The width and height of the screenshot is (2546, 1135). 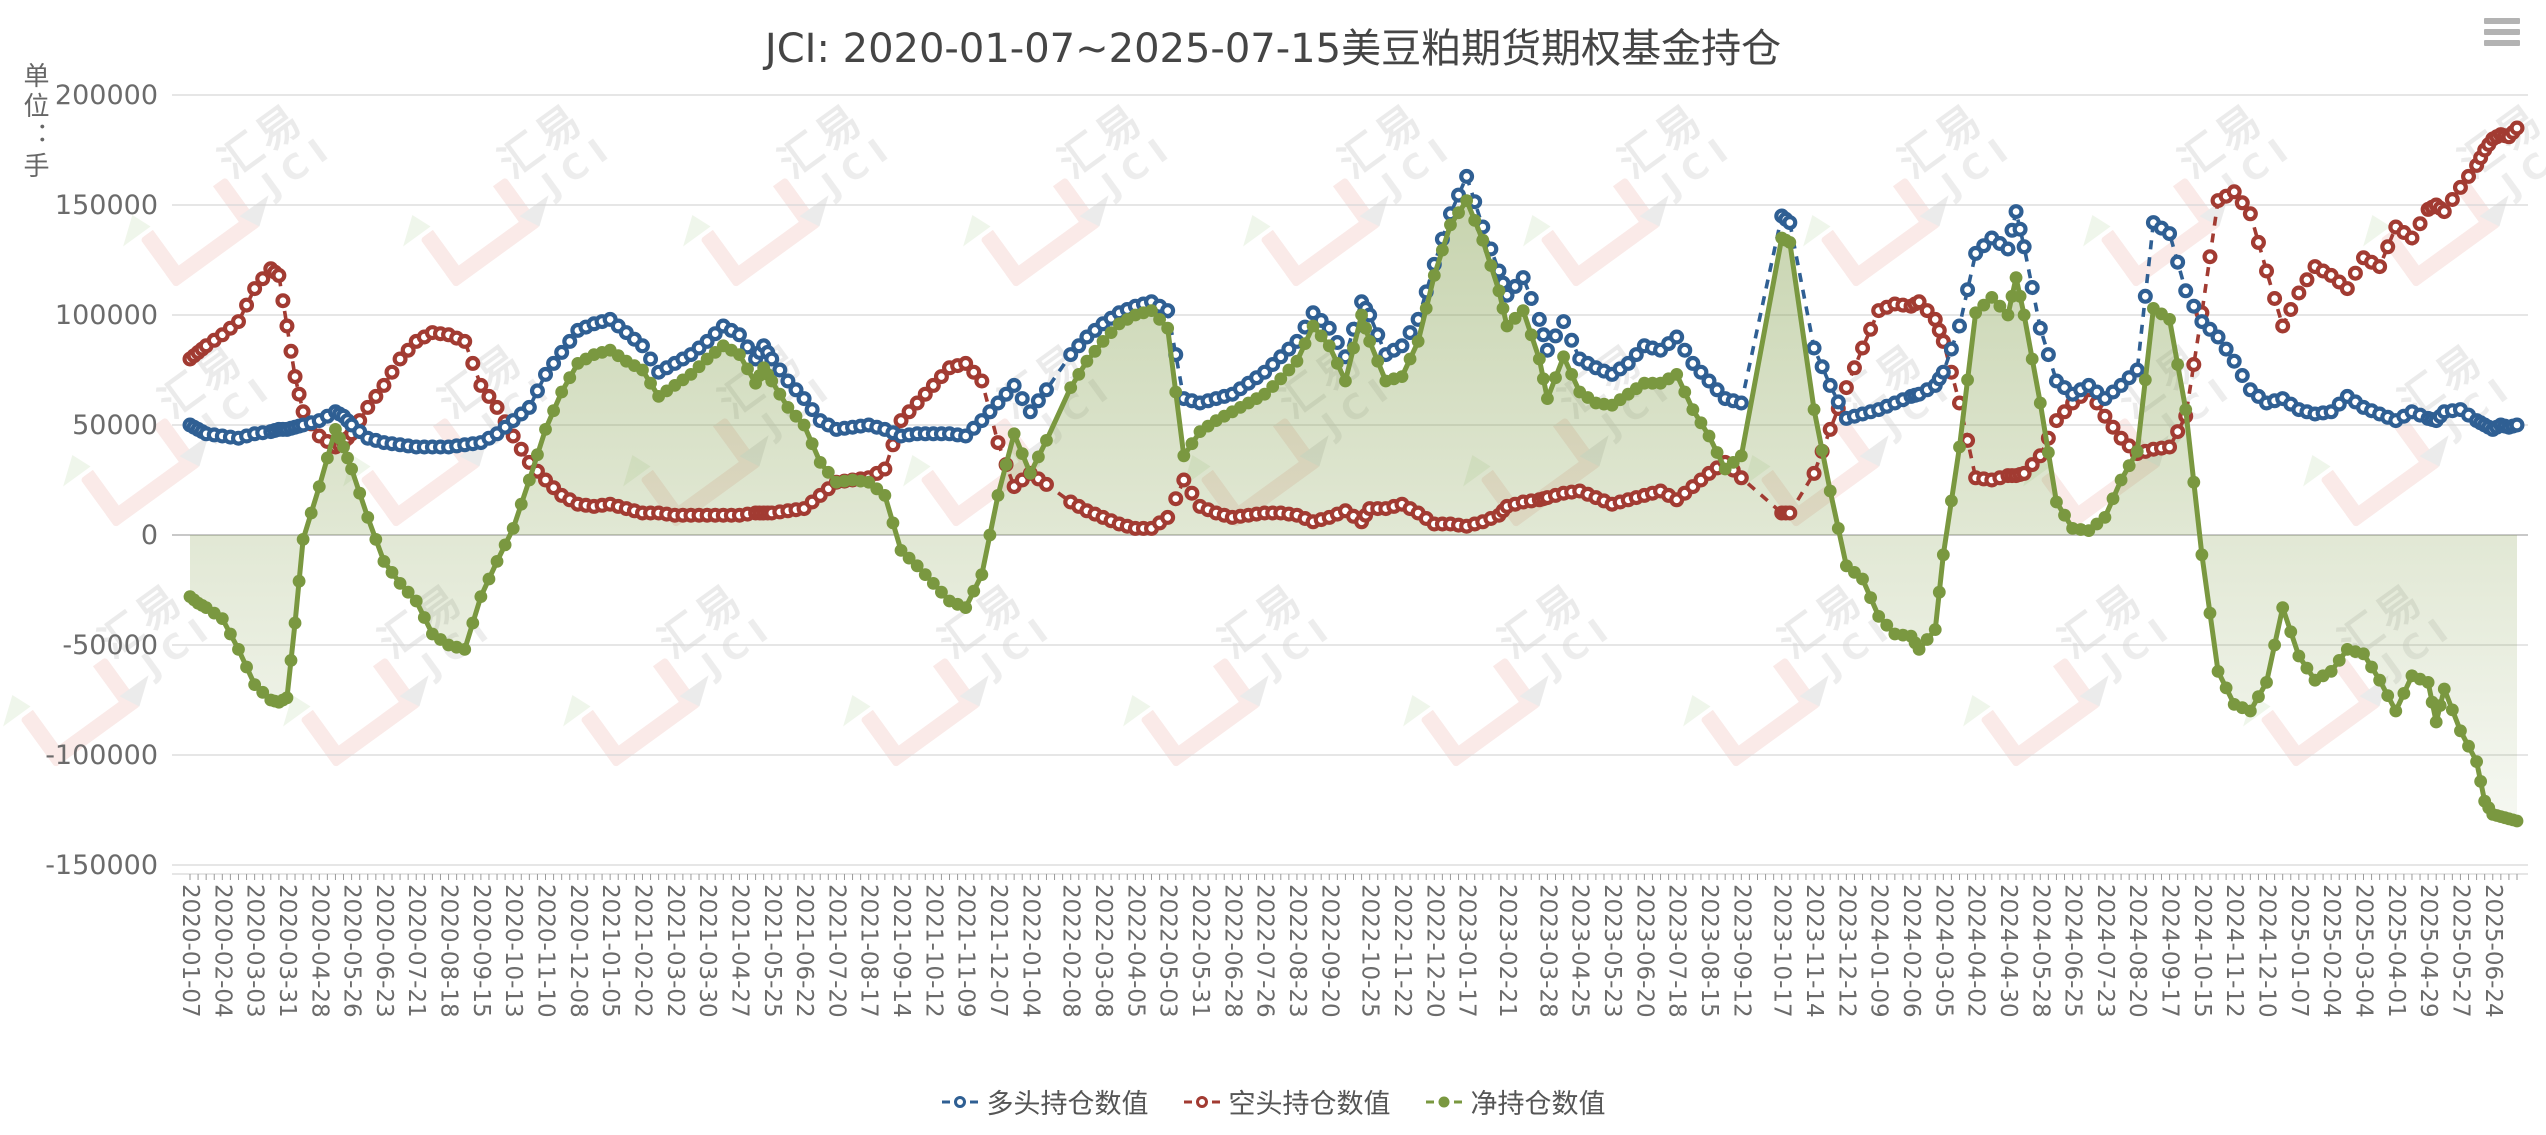 What do you see at coordinates (546, 951) in the screenshot?
I see `x-axis-label: 2020-11-10` at bounding box center [546, 951].